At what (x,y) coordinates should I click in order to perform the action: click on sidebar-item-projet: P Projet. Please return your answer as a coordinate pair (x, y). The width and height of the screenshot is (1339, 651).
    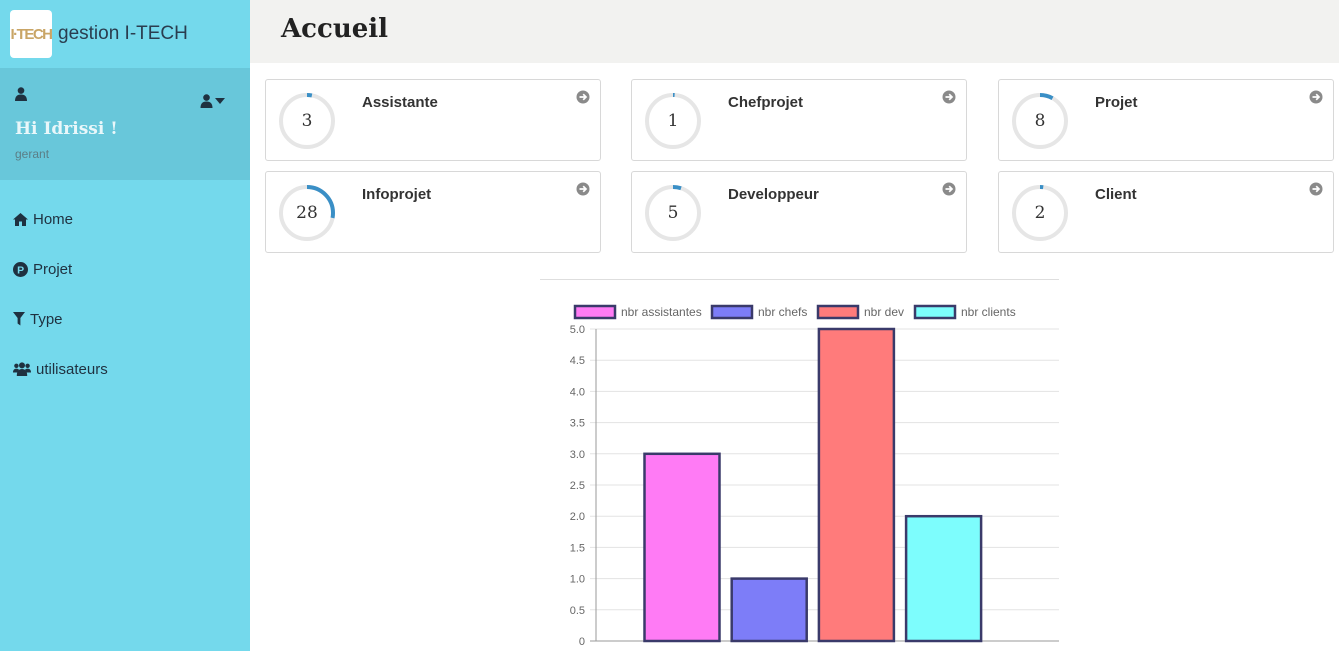
    Looking at the image, I should click on (125, 269).